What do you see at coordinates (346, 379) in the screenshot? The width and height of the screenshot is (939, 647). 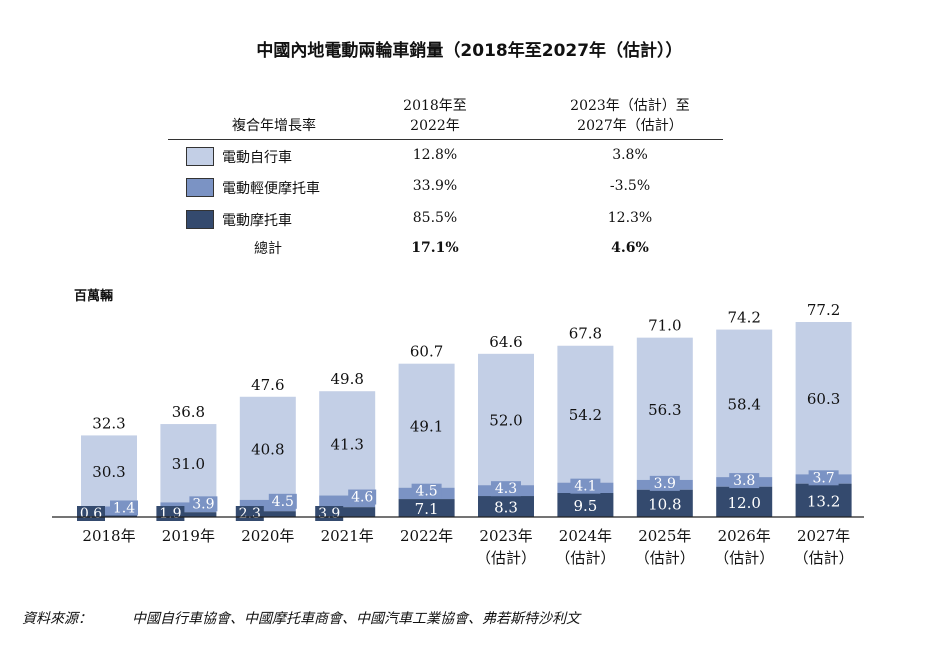 I see `total-label: 49.8` at bounding box center [346, 379].